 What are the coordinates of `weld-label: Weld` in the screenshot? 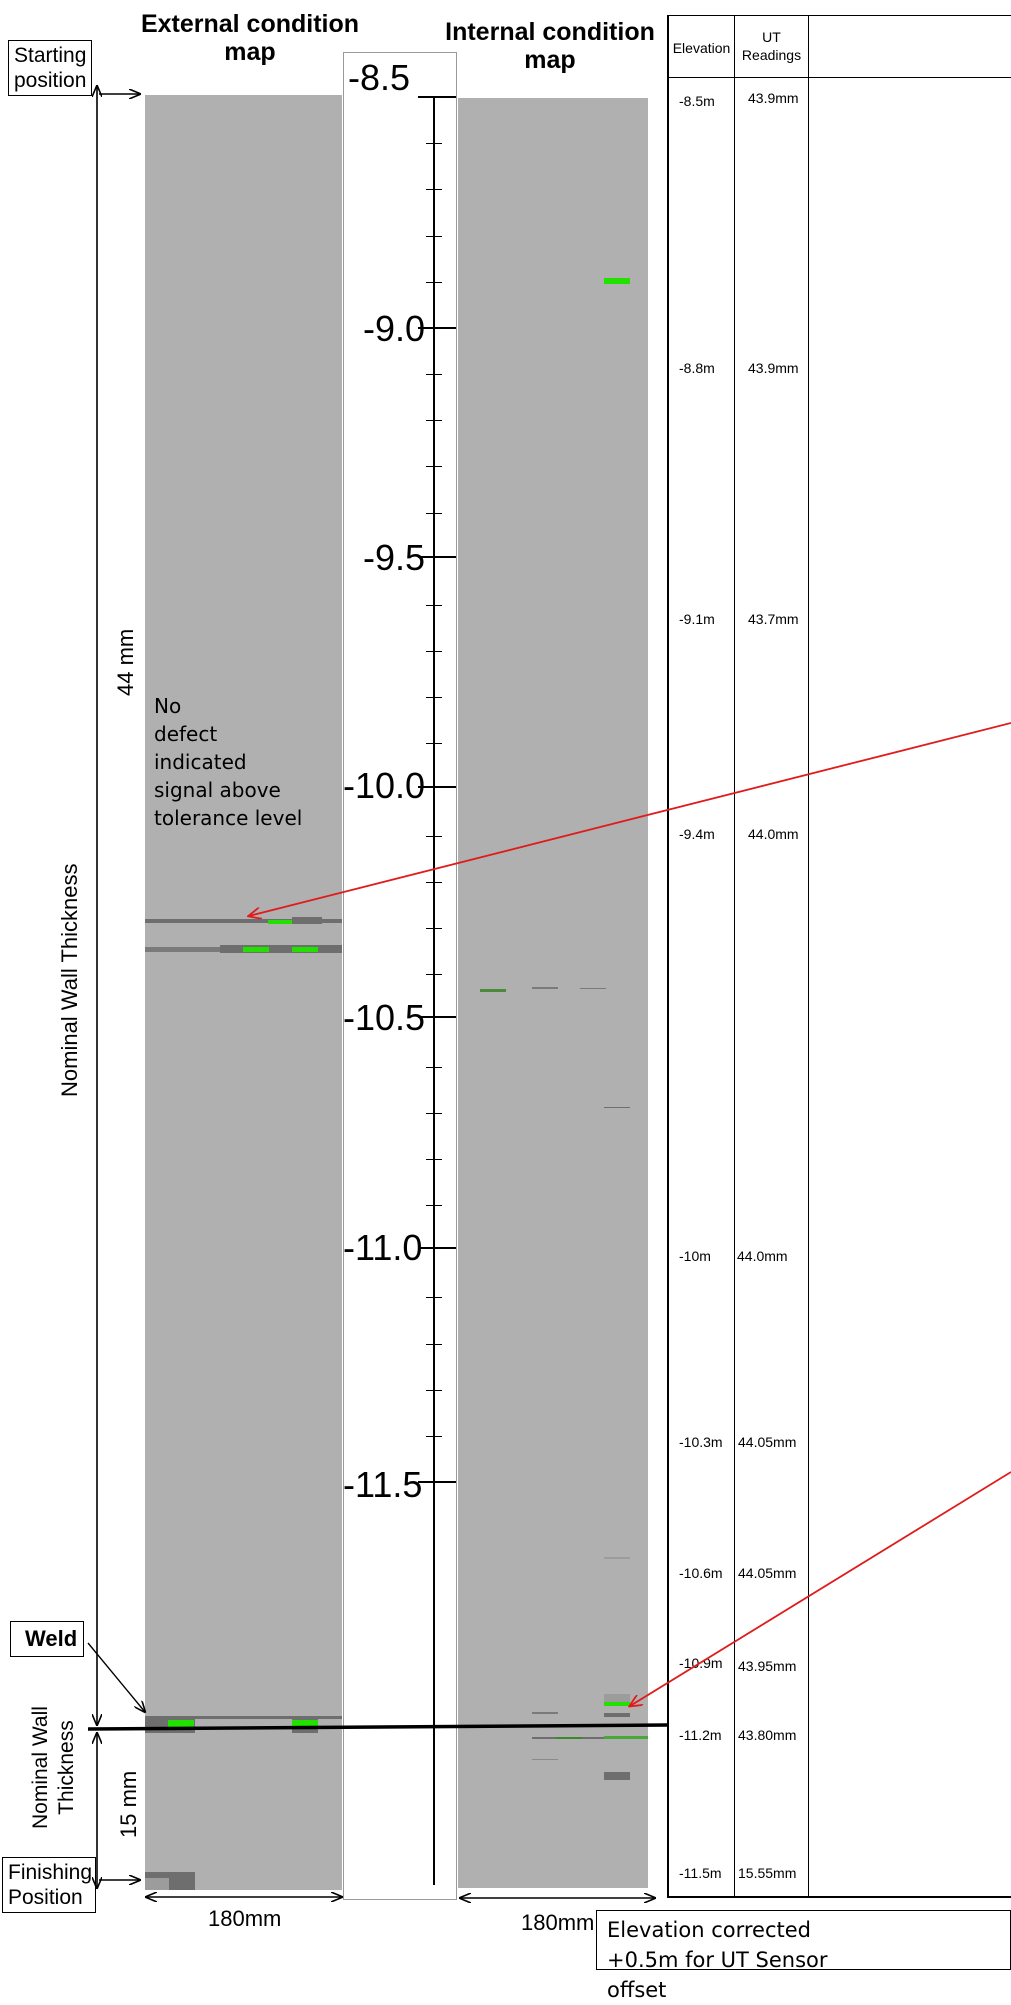 It's located at (47, 1639).